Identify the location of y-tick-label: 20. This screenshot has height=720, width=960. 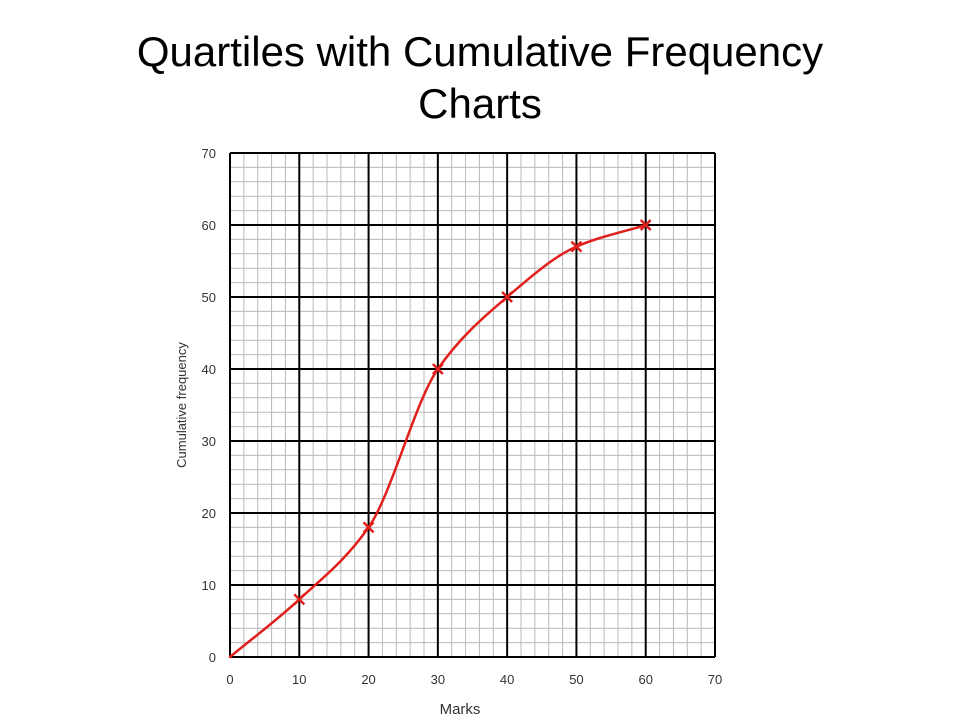
(209, 513).